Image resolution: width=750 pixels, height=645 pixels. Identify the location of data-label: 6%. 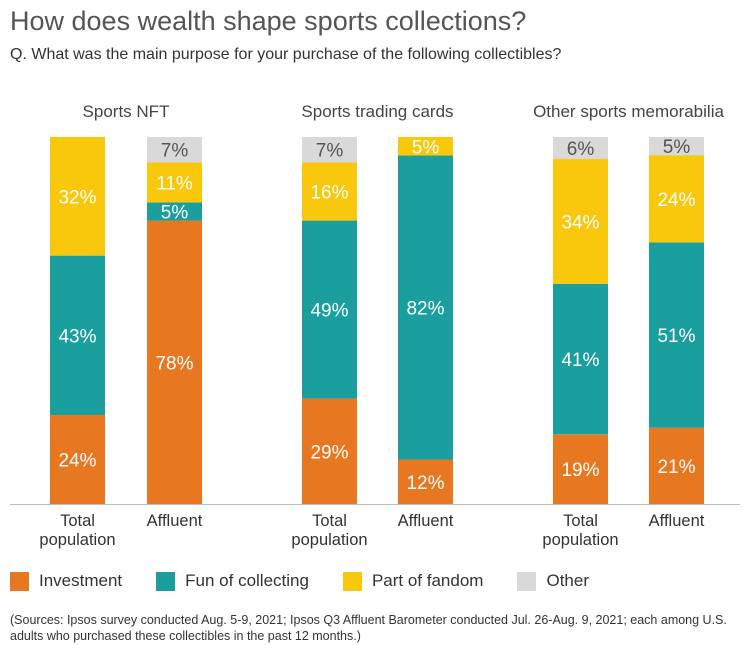
(581, 149).